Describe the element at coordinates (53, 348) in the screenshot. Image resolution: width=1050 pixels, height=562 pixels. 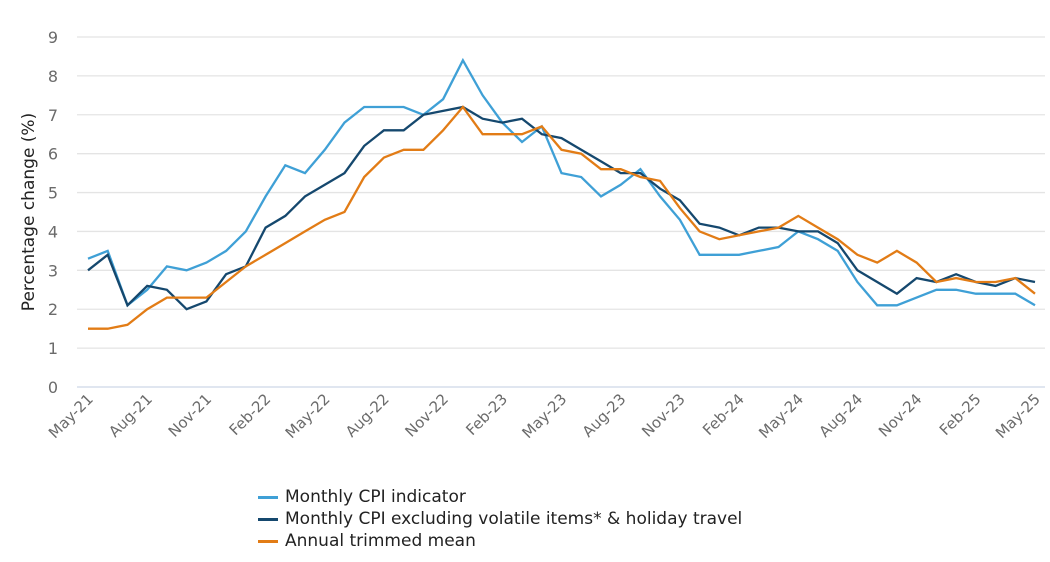
I see `y-tick-label: 1` at that location.